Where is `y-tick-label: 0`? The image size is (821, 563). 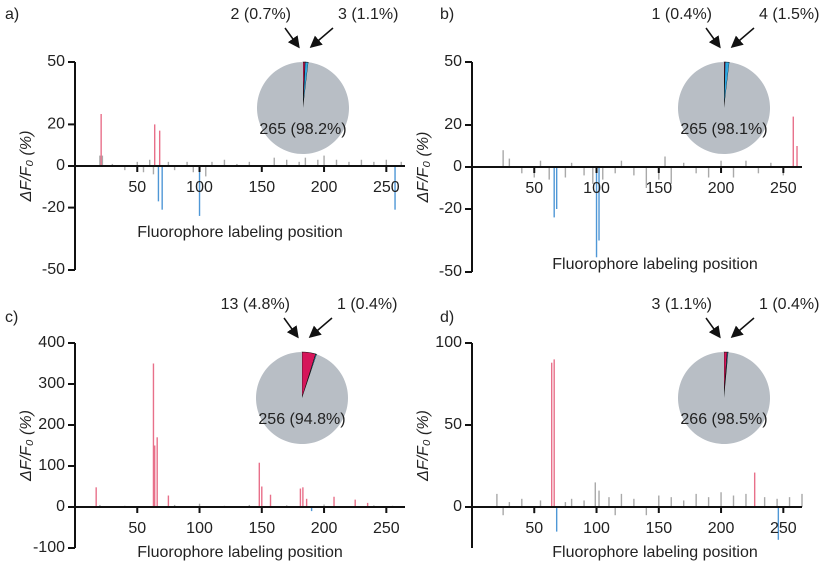 y-tick-label: 0 is located at coordinates (457, 166).